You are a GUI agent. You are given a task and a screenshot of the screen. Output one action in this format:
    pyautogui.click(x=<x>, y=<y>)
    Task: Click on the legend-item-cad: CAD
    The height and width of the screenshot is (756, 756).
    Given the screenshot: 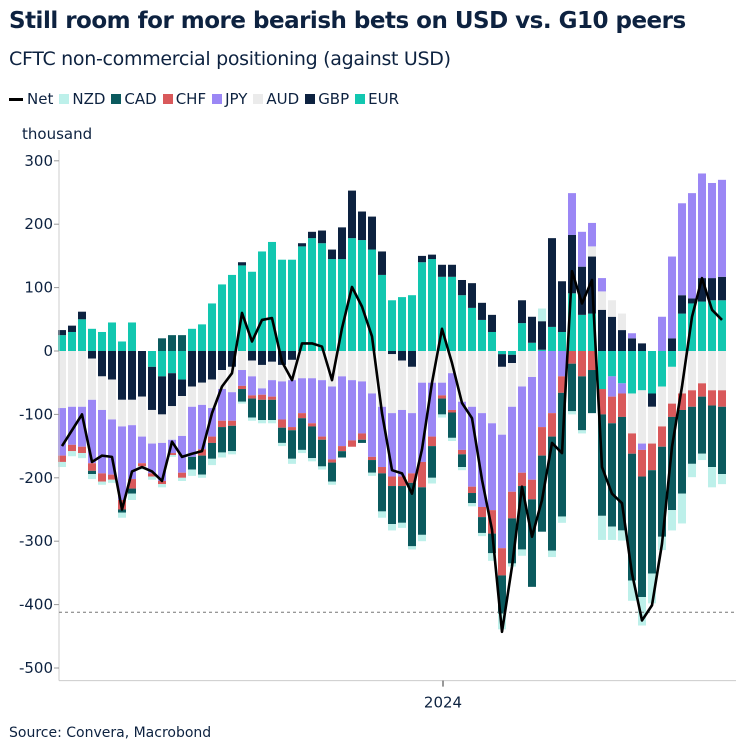 What is the action you would take?
    pyautogui.click(x=134, y=99)
    